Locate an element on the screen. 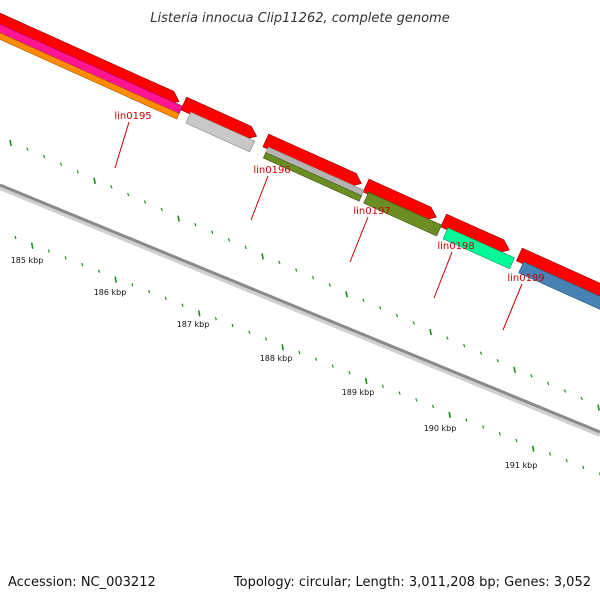 This screenshot has height=600, width=600. blue-feature is located at coordinates (559, 285).